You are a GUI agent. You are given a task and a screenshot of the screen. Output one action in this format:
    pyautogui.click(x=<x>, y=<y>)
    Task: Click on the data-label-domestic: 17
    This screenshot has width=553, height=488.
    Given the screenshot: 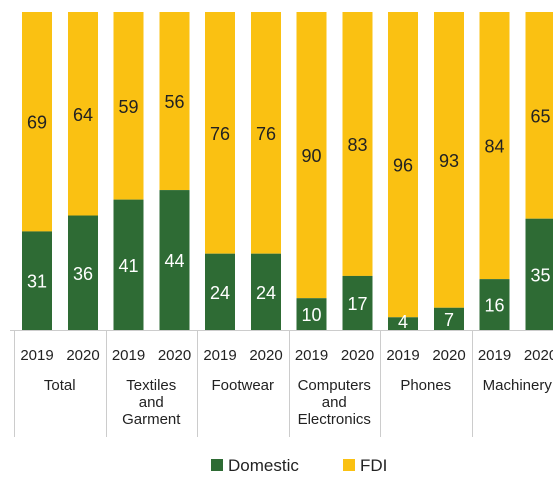 What is the action you would take?
    pyautogui.click(x=357, y=304)
    